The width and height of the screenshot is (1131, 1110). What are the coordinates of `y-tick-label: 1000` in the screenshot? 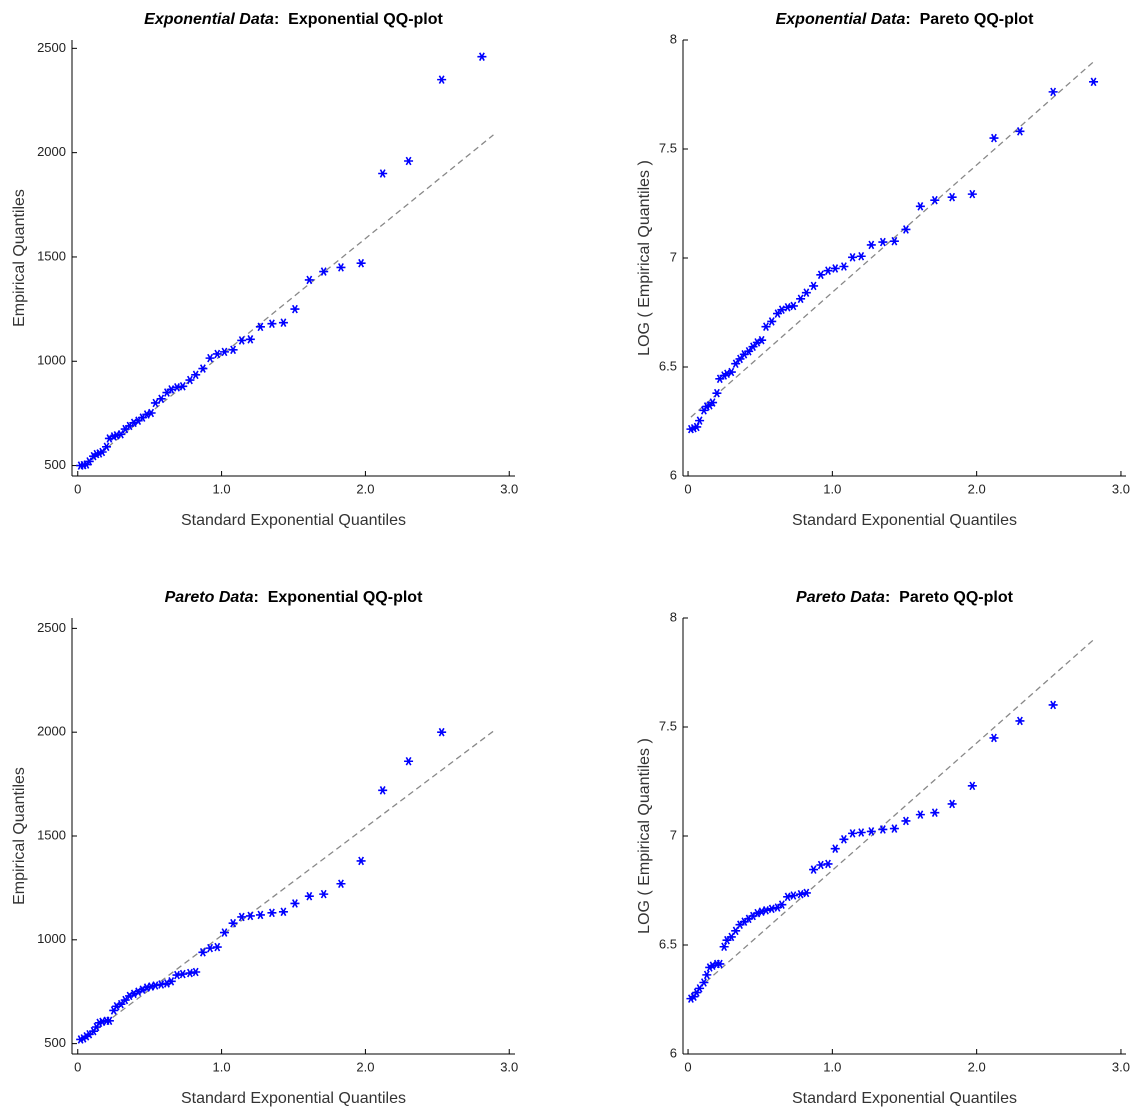 It's located at (51, 360).